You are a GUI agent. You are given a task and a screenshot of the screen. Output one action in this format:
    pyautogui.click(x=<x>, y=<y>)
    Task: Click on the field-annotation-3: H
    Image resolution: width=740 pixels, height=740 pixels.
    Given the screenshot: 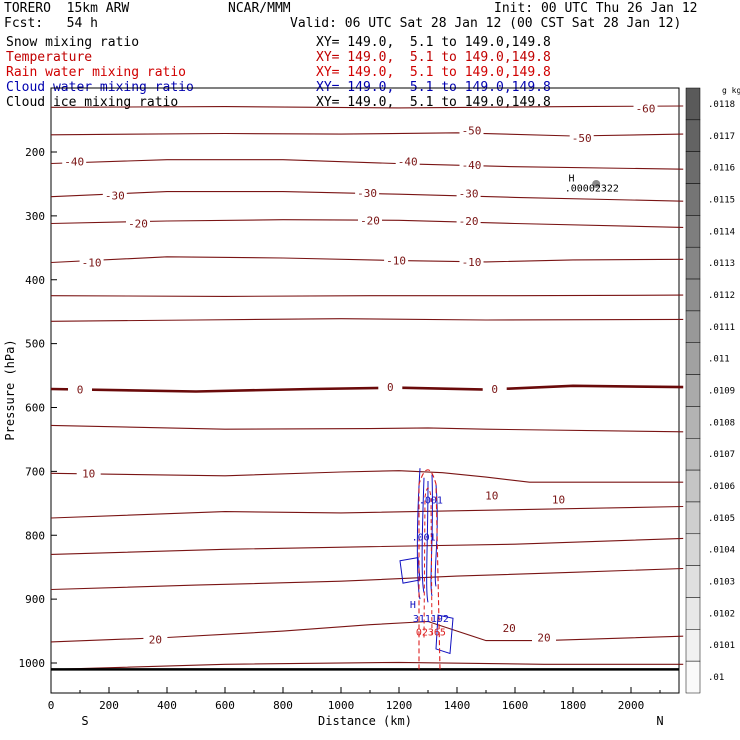 What is the action you would take?
    pyautogui.click(x=413, y=605)
    